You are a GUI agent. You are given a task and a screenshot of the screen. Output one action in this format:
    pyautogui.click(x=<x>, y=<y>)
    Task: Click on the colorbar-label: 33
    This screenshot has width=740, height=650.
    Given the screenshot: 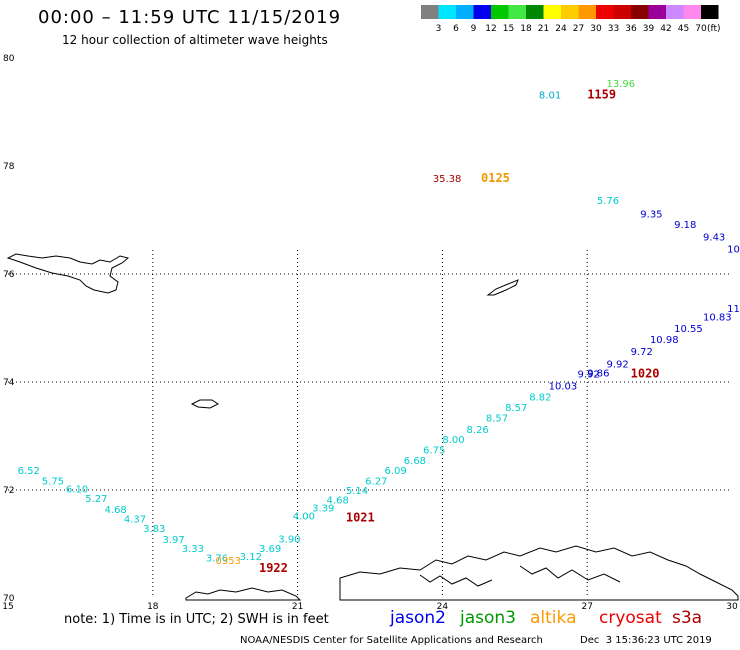 What is the action you would take?
    pyautogui.click(x=613, y=29)
    